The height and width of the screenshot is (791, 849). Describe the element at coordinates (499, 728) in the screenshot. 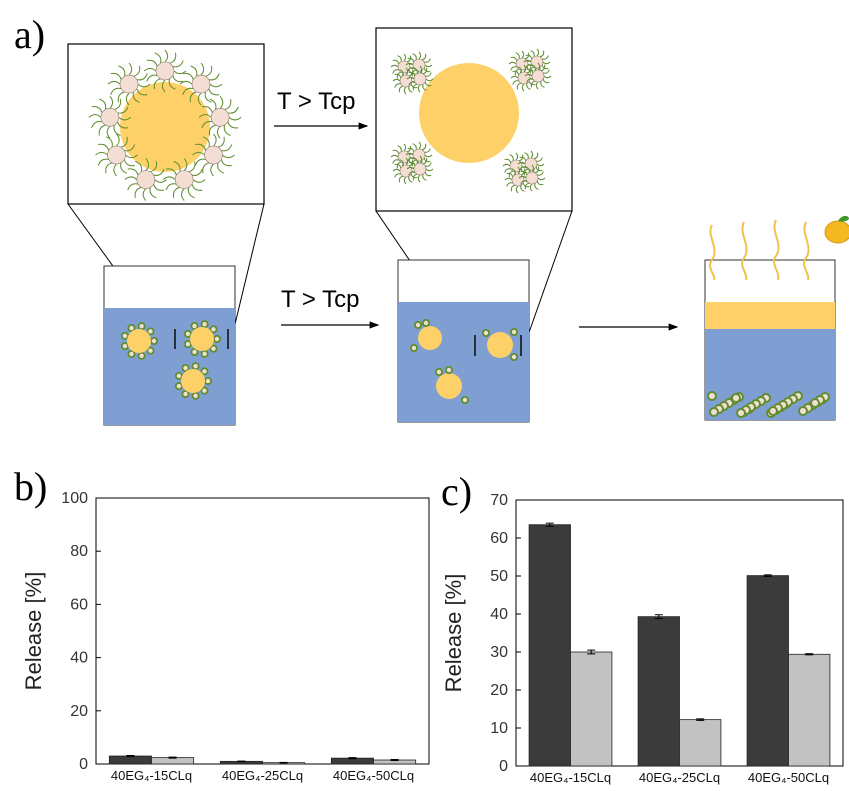

I see `chart-c-y-tick-label: 10` at that location.